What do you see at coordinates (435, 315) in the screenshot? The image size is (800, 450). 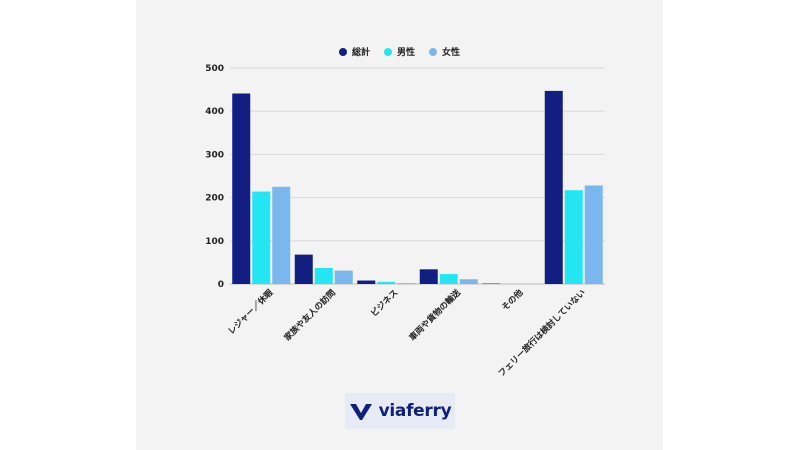 I see `x-tick-label: 車両や貨物の輸送` at bounding box center [435, 315].